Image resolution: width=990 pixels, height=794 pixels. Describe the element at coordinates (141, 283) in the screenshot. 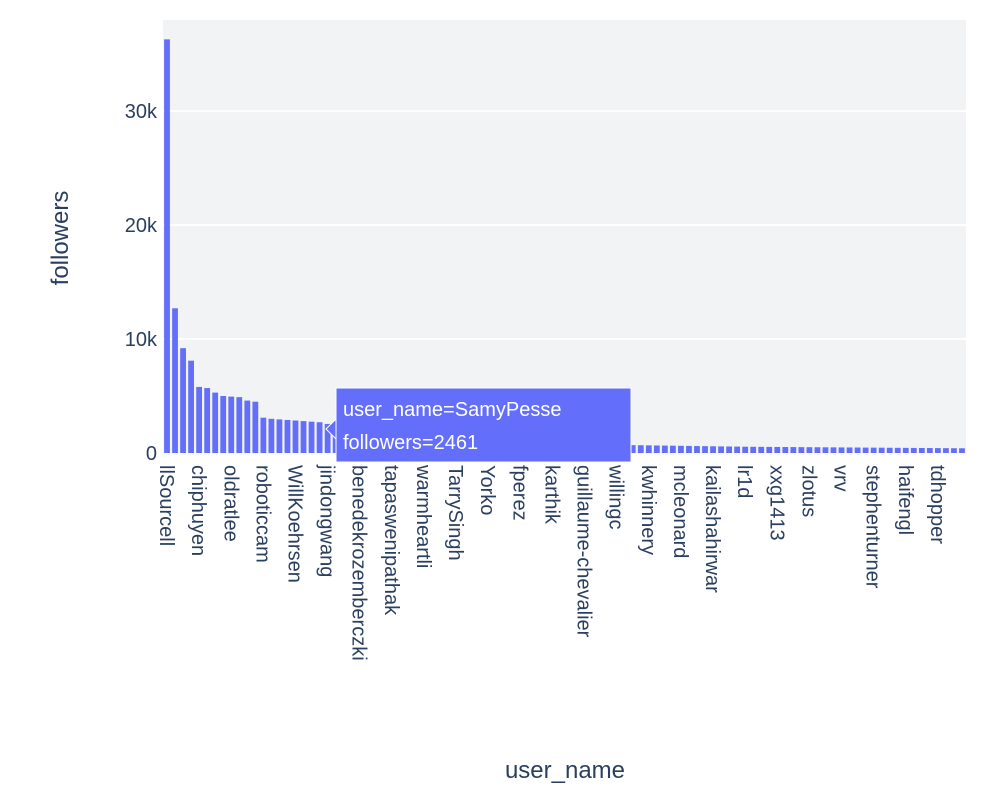

I see `y-axis-ticks: 0 10k 20k 30k` at that location.